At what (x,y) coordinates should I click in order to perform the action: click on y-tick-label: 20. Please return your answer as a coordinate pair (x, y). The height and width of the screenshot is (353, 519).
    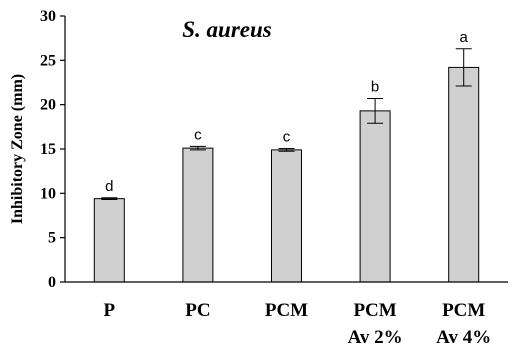
    Looking at the image, I should click on (48, 105).